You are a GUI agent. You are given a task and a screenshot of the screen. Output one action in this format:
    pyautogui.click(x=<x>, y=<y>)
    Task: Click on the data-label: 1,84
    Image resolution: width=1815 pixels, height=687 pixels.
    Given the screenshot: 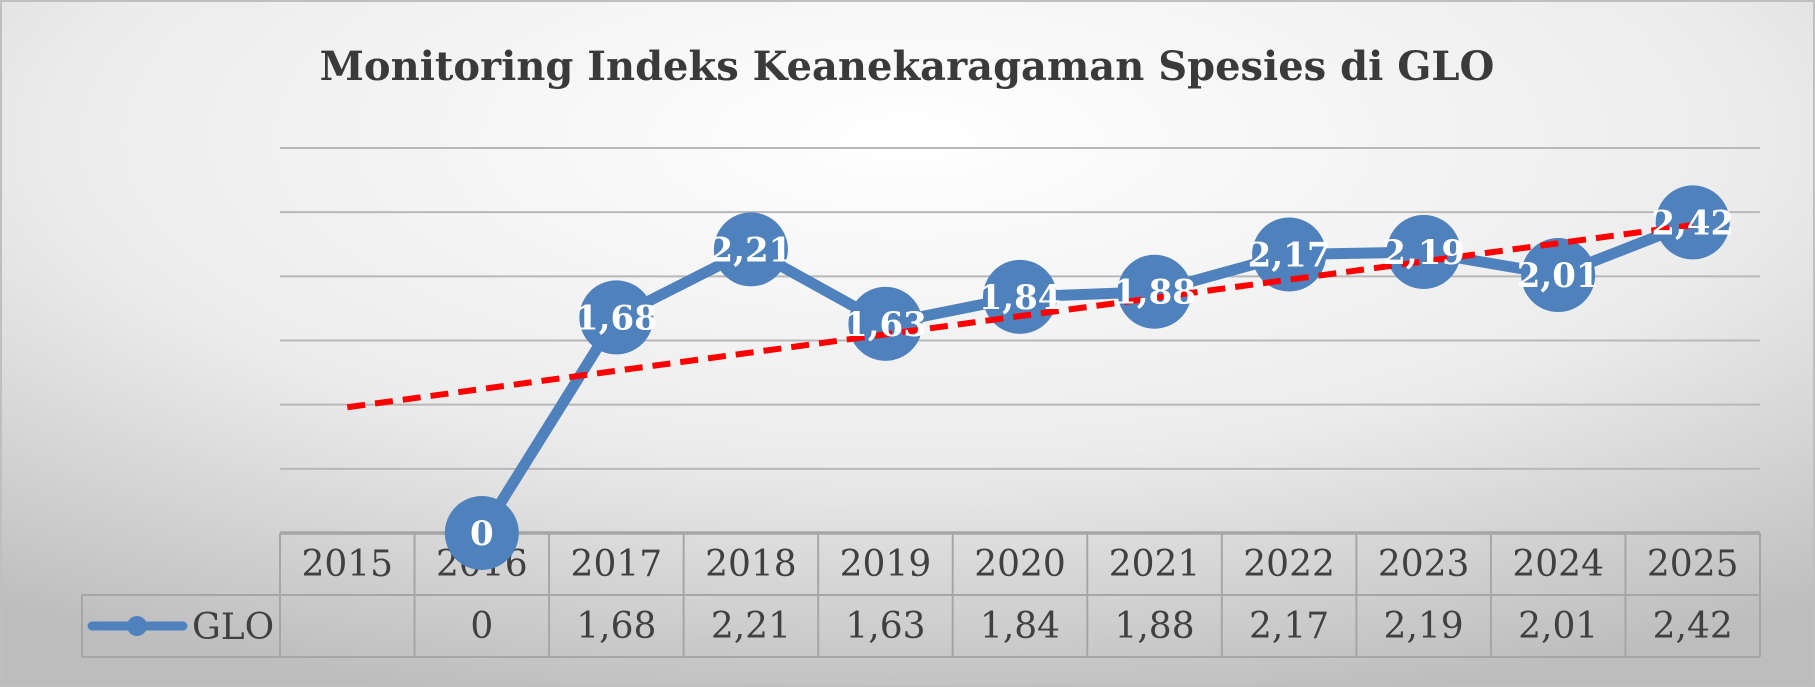 What is the action you would take?
    pyautogui.click(x=1020, y=298)
    